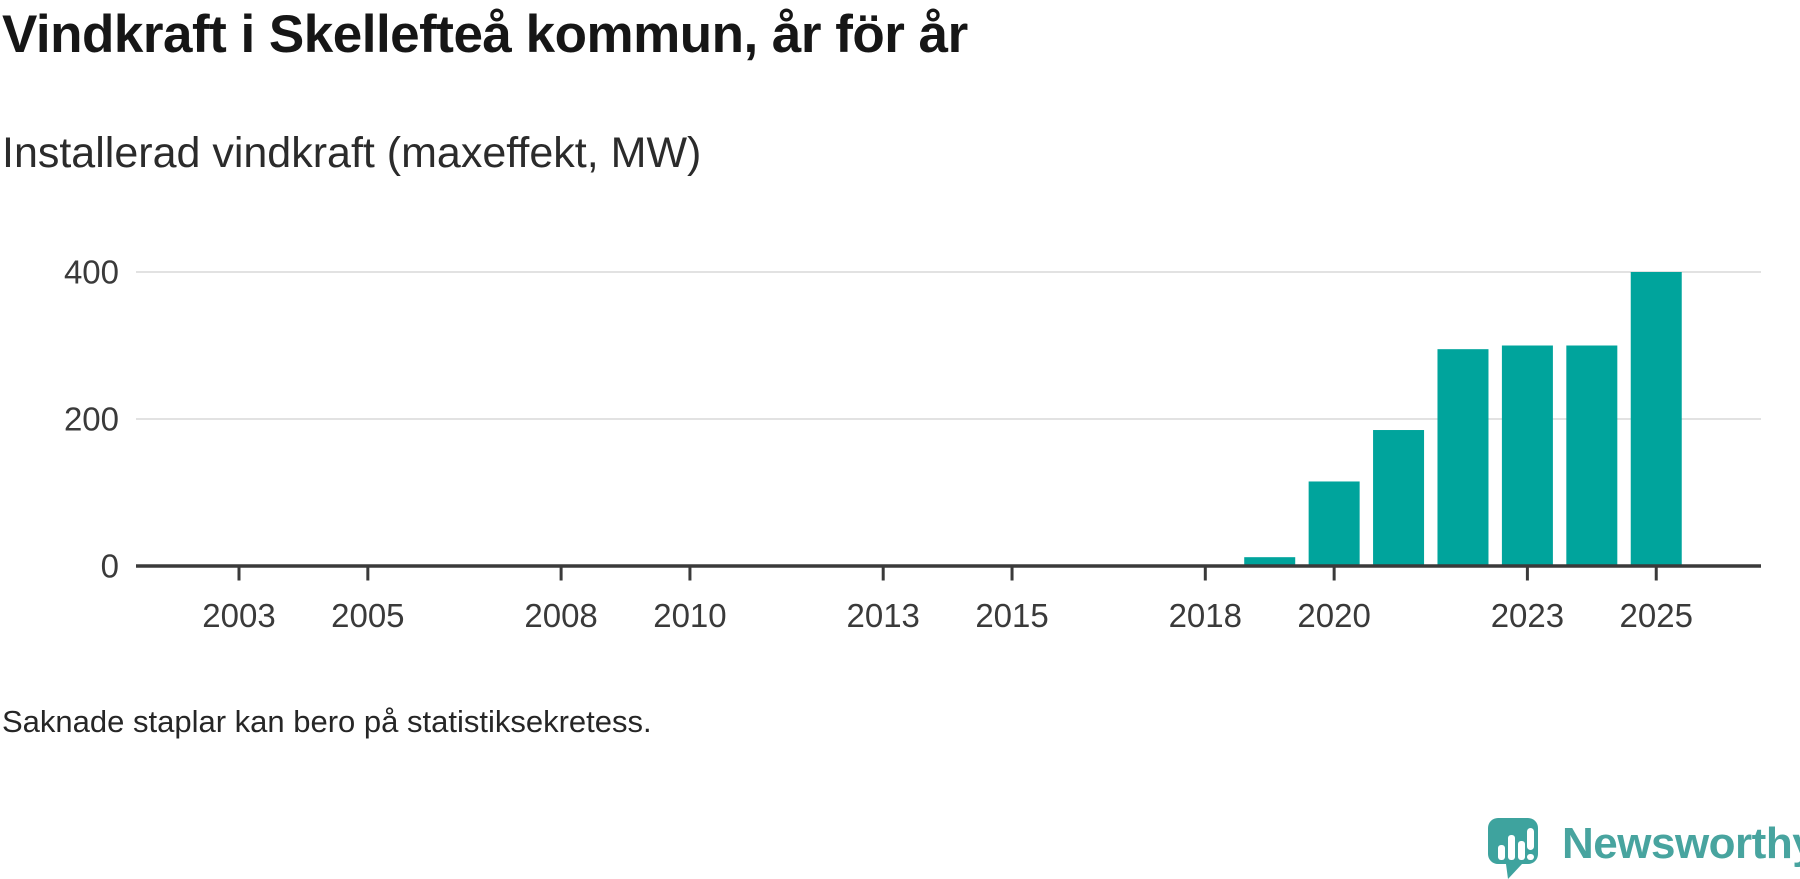  I want to click on newsworthy-wordmark: Newsworthy, so click(1681, 843).